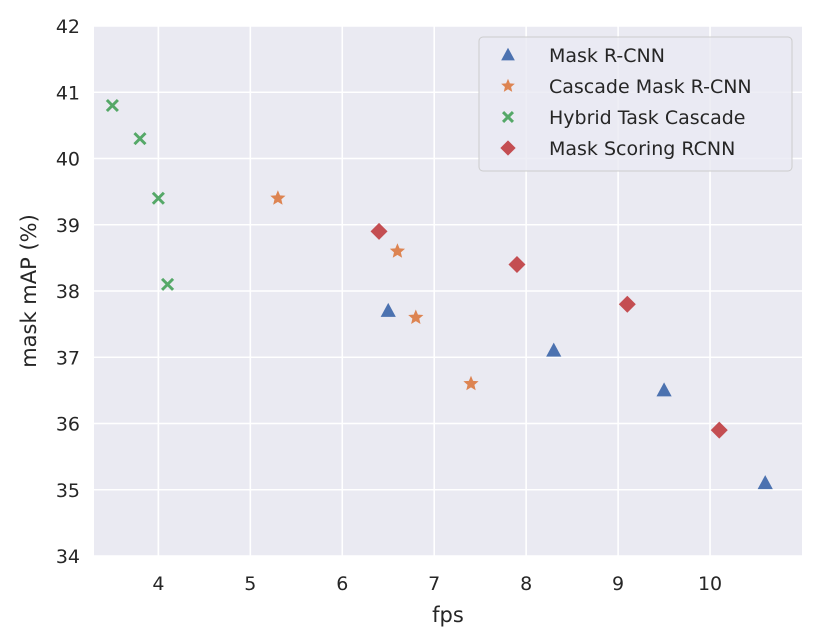 The image size is (830, 642). What do you see at coordinates (68, 160) in the screenshot?
I see `y-tick-label: 40` at bounding box center [68, 160].